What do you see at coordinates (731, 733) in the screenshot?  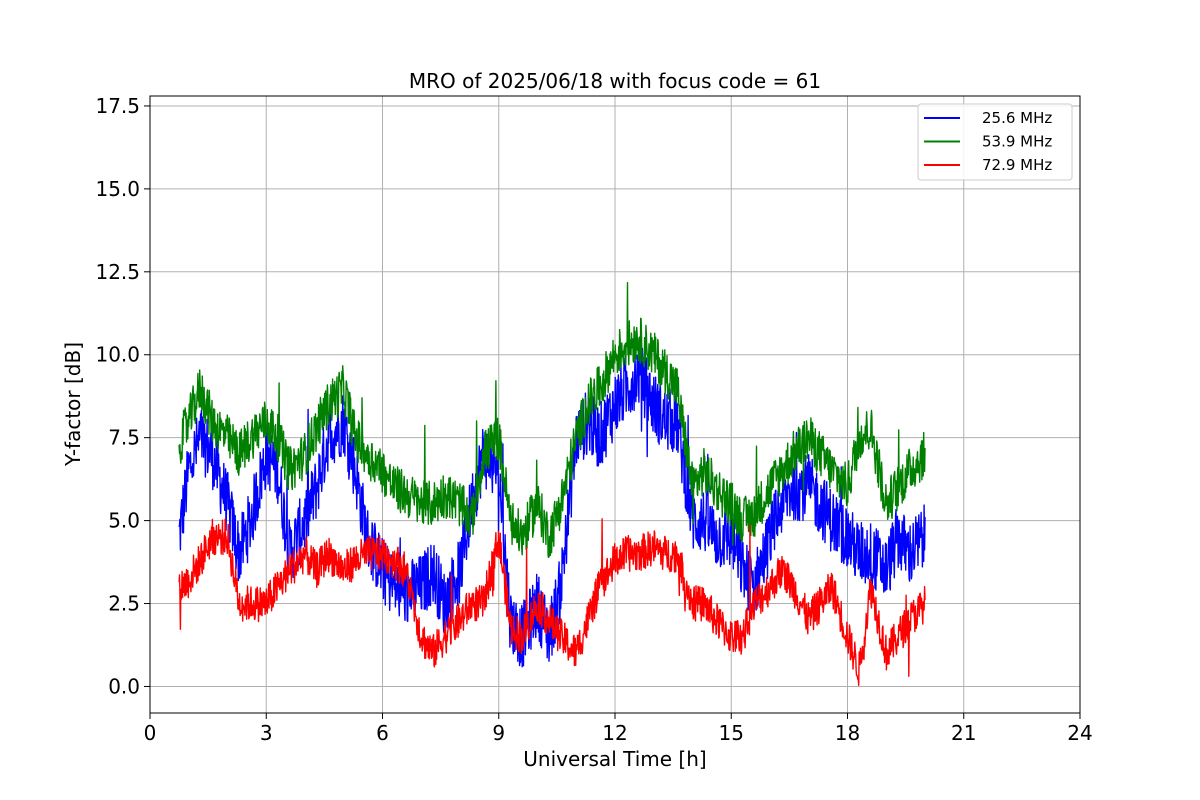 I see `x-tick-label: 15` at bounding box center [731, 733].